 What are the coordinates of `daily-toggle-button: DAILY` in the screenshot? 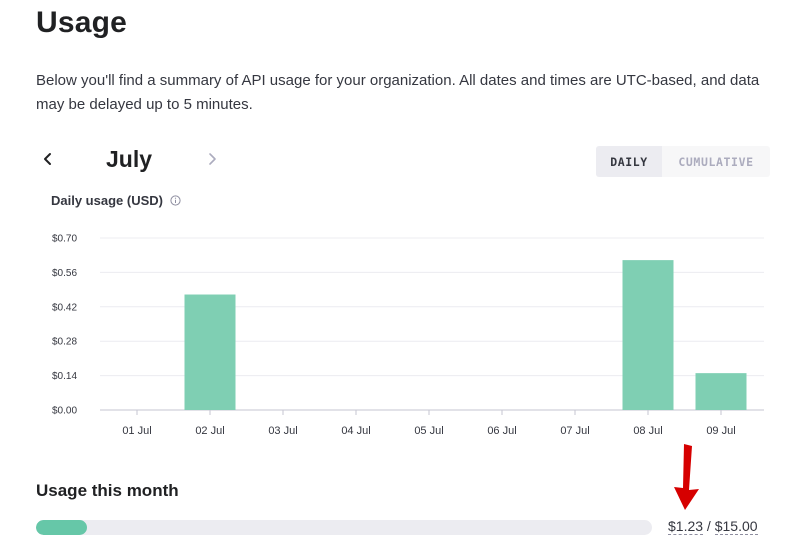 It's located at (629, 161).